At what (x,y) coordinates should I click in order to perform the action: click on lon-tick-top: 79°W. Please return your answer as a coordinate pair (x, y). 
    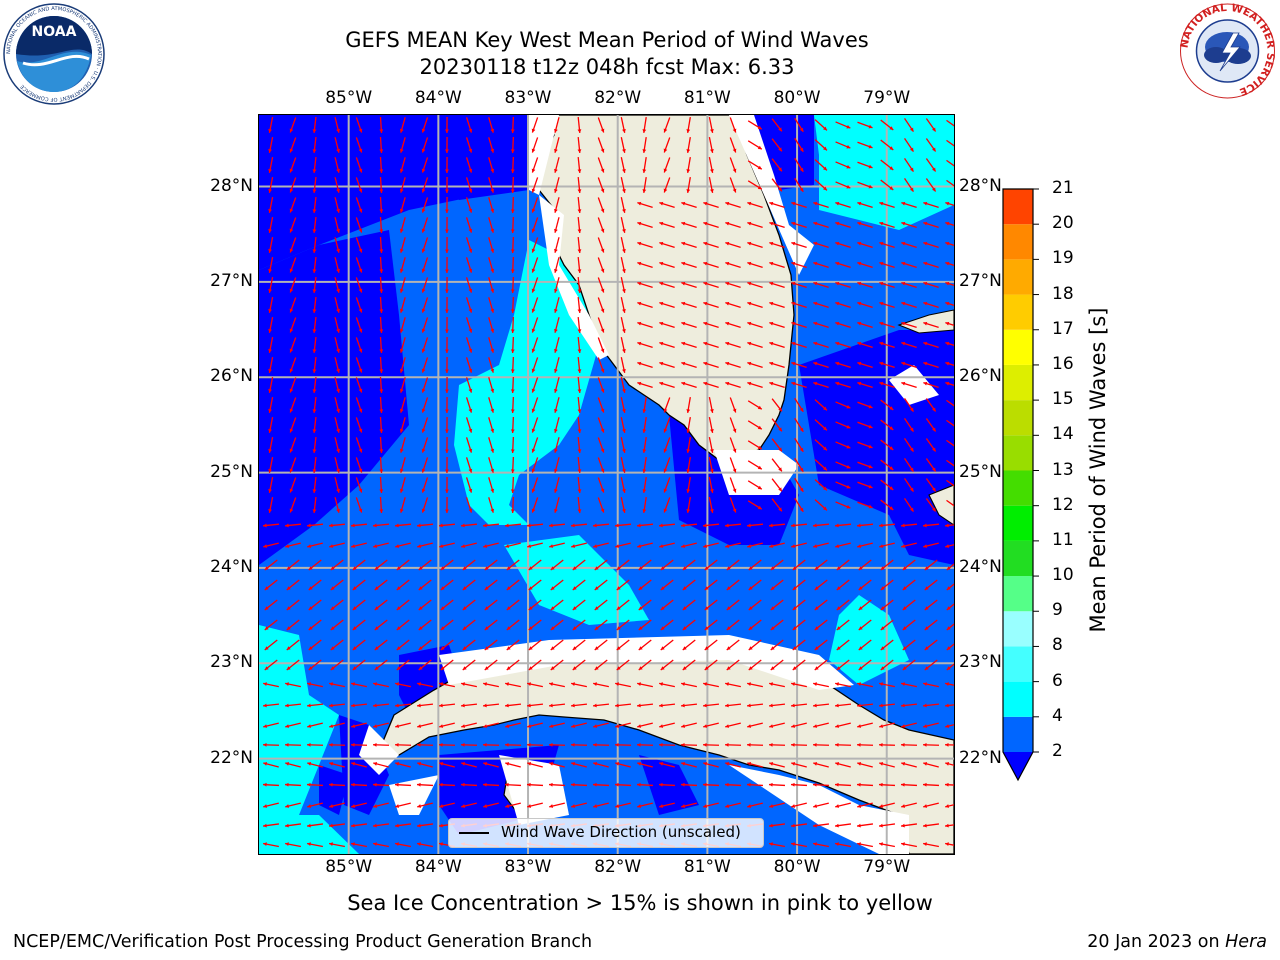
    Looking at the image, I should click on (887, 98).